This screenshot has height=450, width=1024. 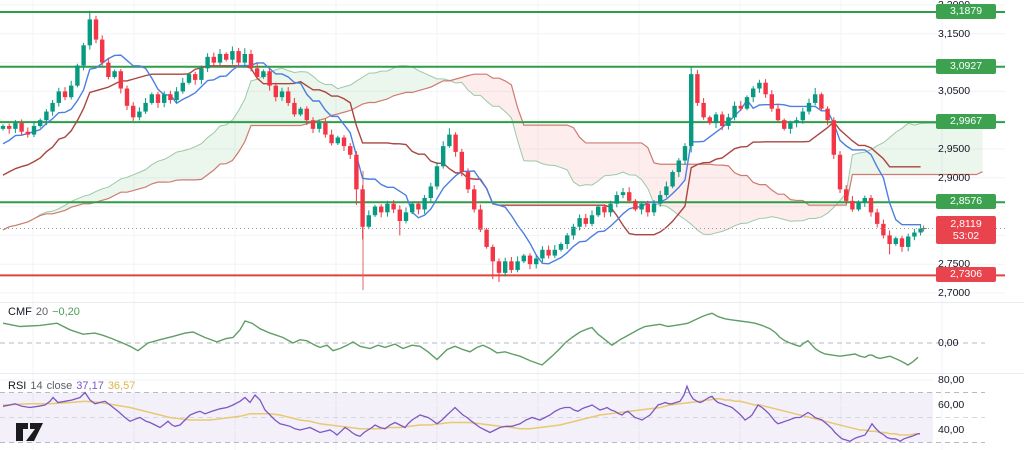 What do you see at coordinates (90, 386) in the screenshot?
I see `rsi-value: 37,17` at bounding box center [90, 386].